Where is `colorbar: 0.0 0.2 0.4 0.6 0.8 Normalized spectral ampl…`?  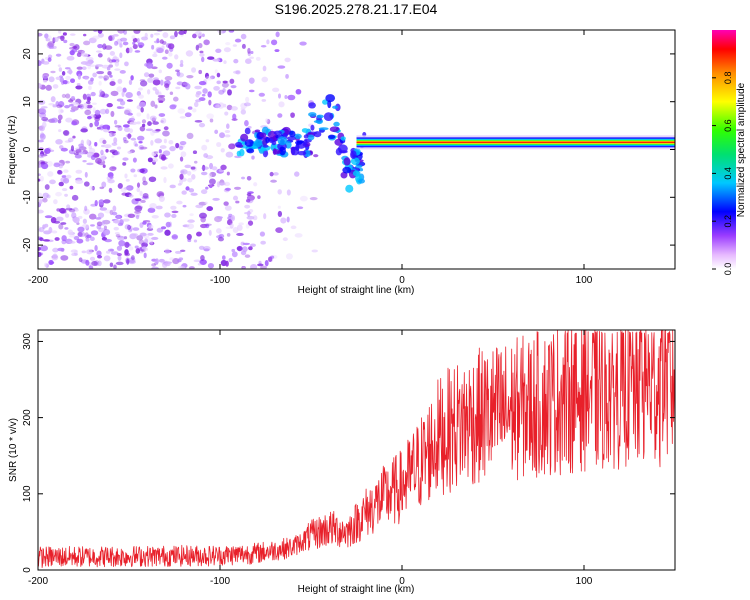 colorbar: 0.0 0.2 0.4 0.6 0.8 Normalized spectral ampl… is located at coordinates (729, 152).